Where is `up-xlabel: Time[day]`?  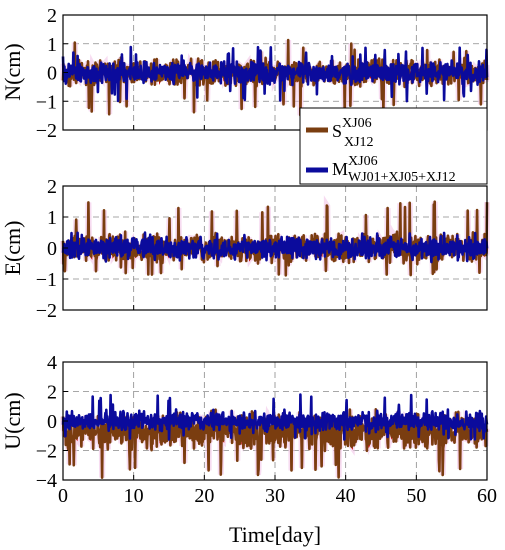
up-xlabel: Time[day] is located at coordinates (275, 534).